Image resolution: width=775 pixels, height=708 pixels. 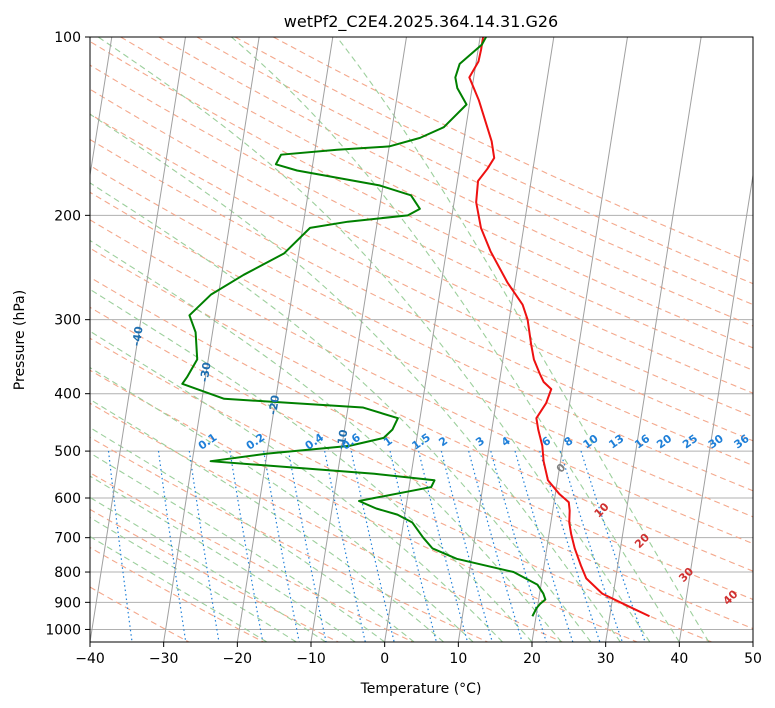 What do you see at coordinates (606, 659) in the screenshot?
I see `x-tick-label: 30` at bounding box center [606, 659].